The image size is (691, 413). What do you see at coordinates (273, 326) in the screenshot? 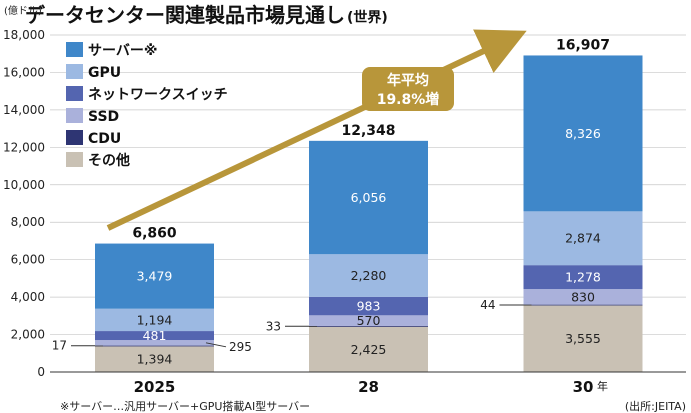
I see `data-label: 33` at bounding box center [273, 326].